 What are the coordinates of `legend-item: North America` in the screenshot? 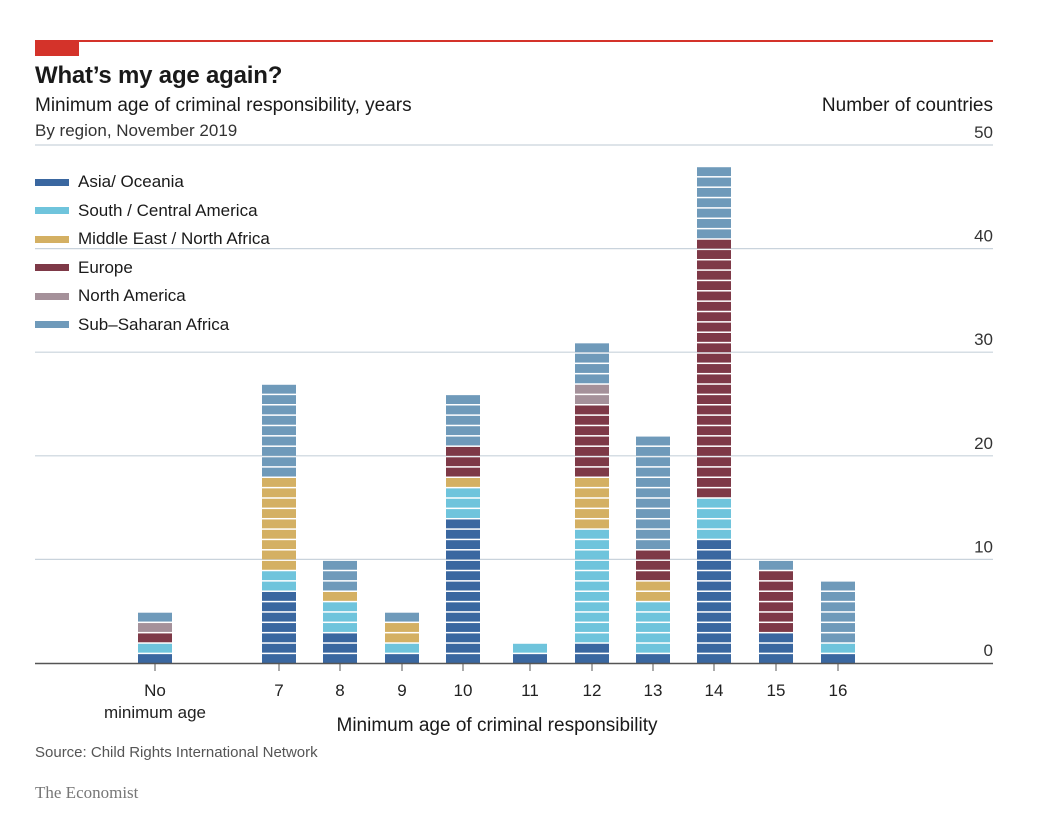 It's located at (152, 296).